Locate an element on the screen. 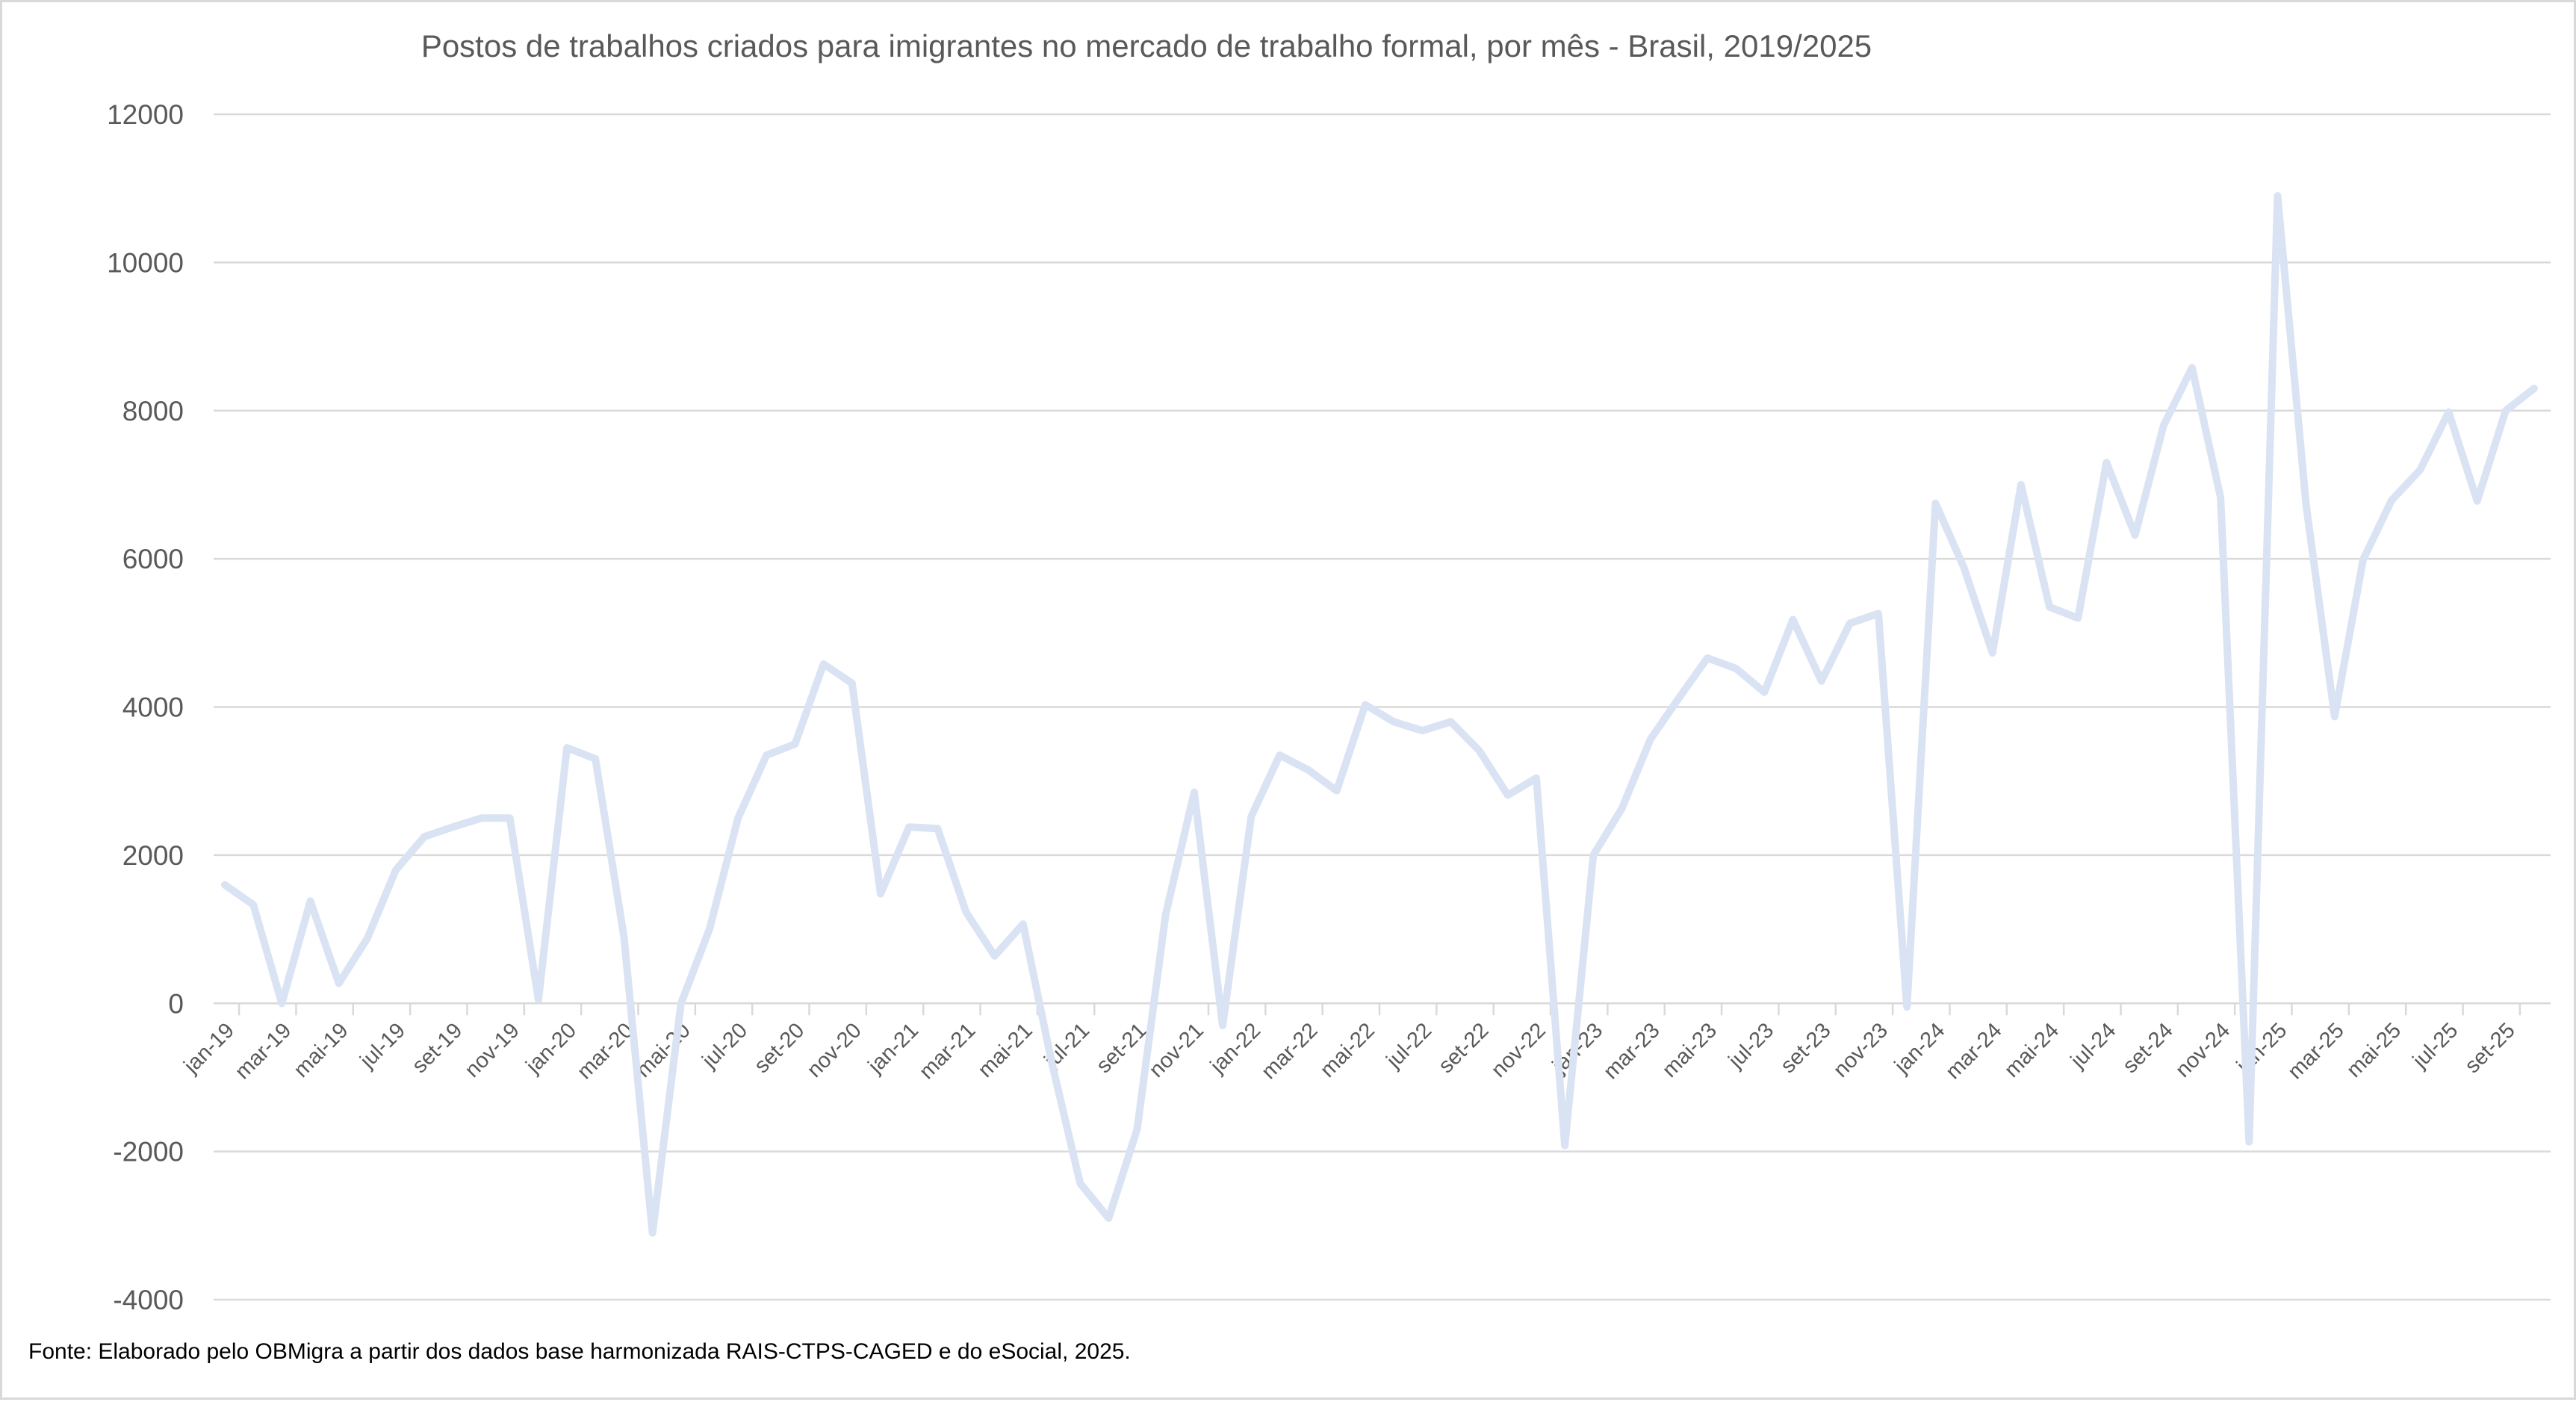 The image size is (2576, 1402). x-tick-label: jul-20 is located at coordinates (725, 1046).